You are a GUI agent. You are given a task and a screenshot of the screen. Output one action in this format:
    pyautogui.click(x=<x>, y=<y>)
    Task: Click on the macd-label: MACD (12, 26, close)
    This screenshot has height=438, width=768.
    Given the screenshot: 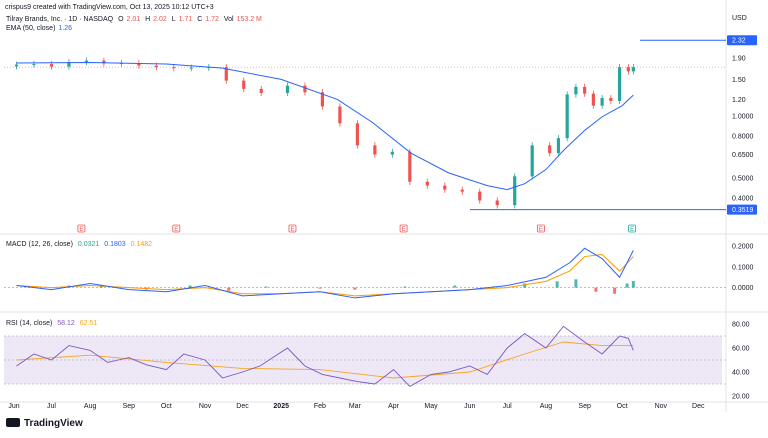 What is the action you would take?
    pyautogui.click(x=39, y=244)
    